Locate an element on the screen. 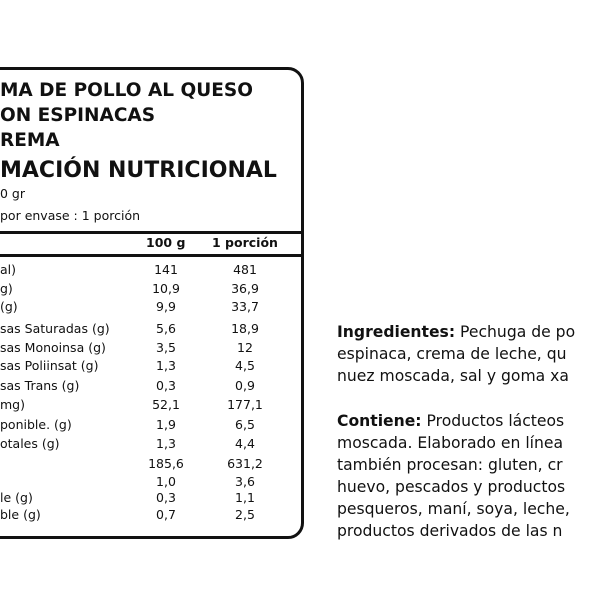  value-per-portion: 18,9 is located at coordinates (245, 328).